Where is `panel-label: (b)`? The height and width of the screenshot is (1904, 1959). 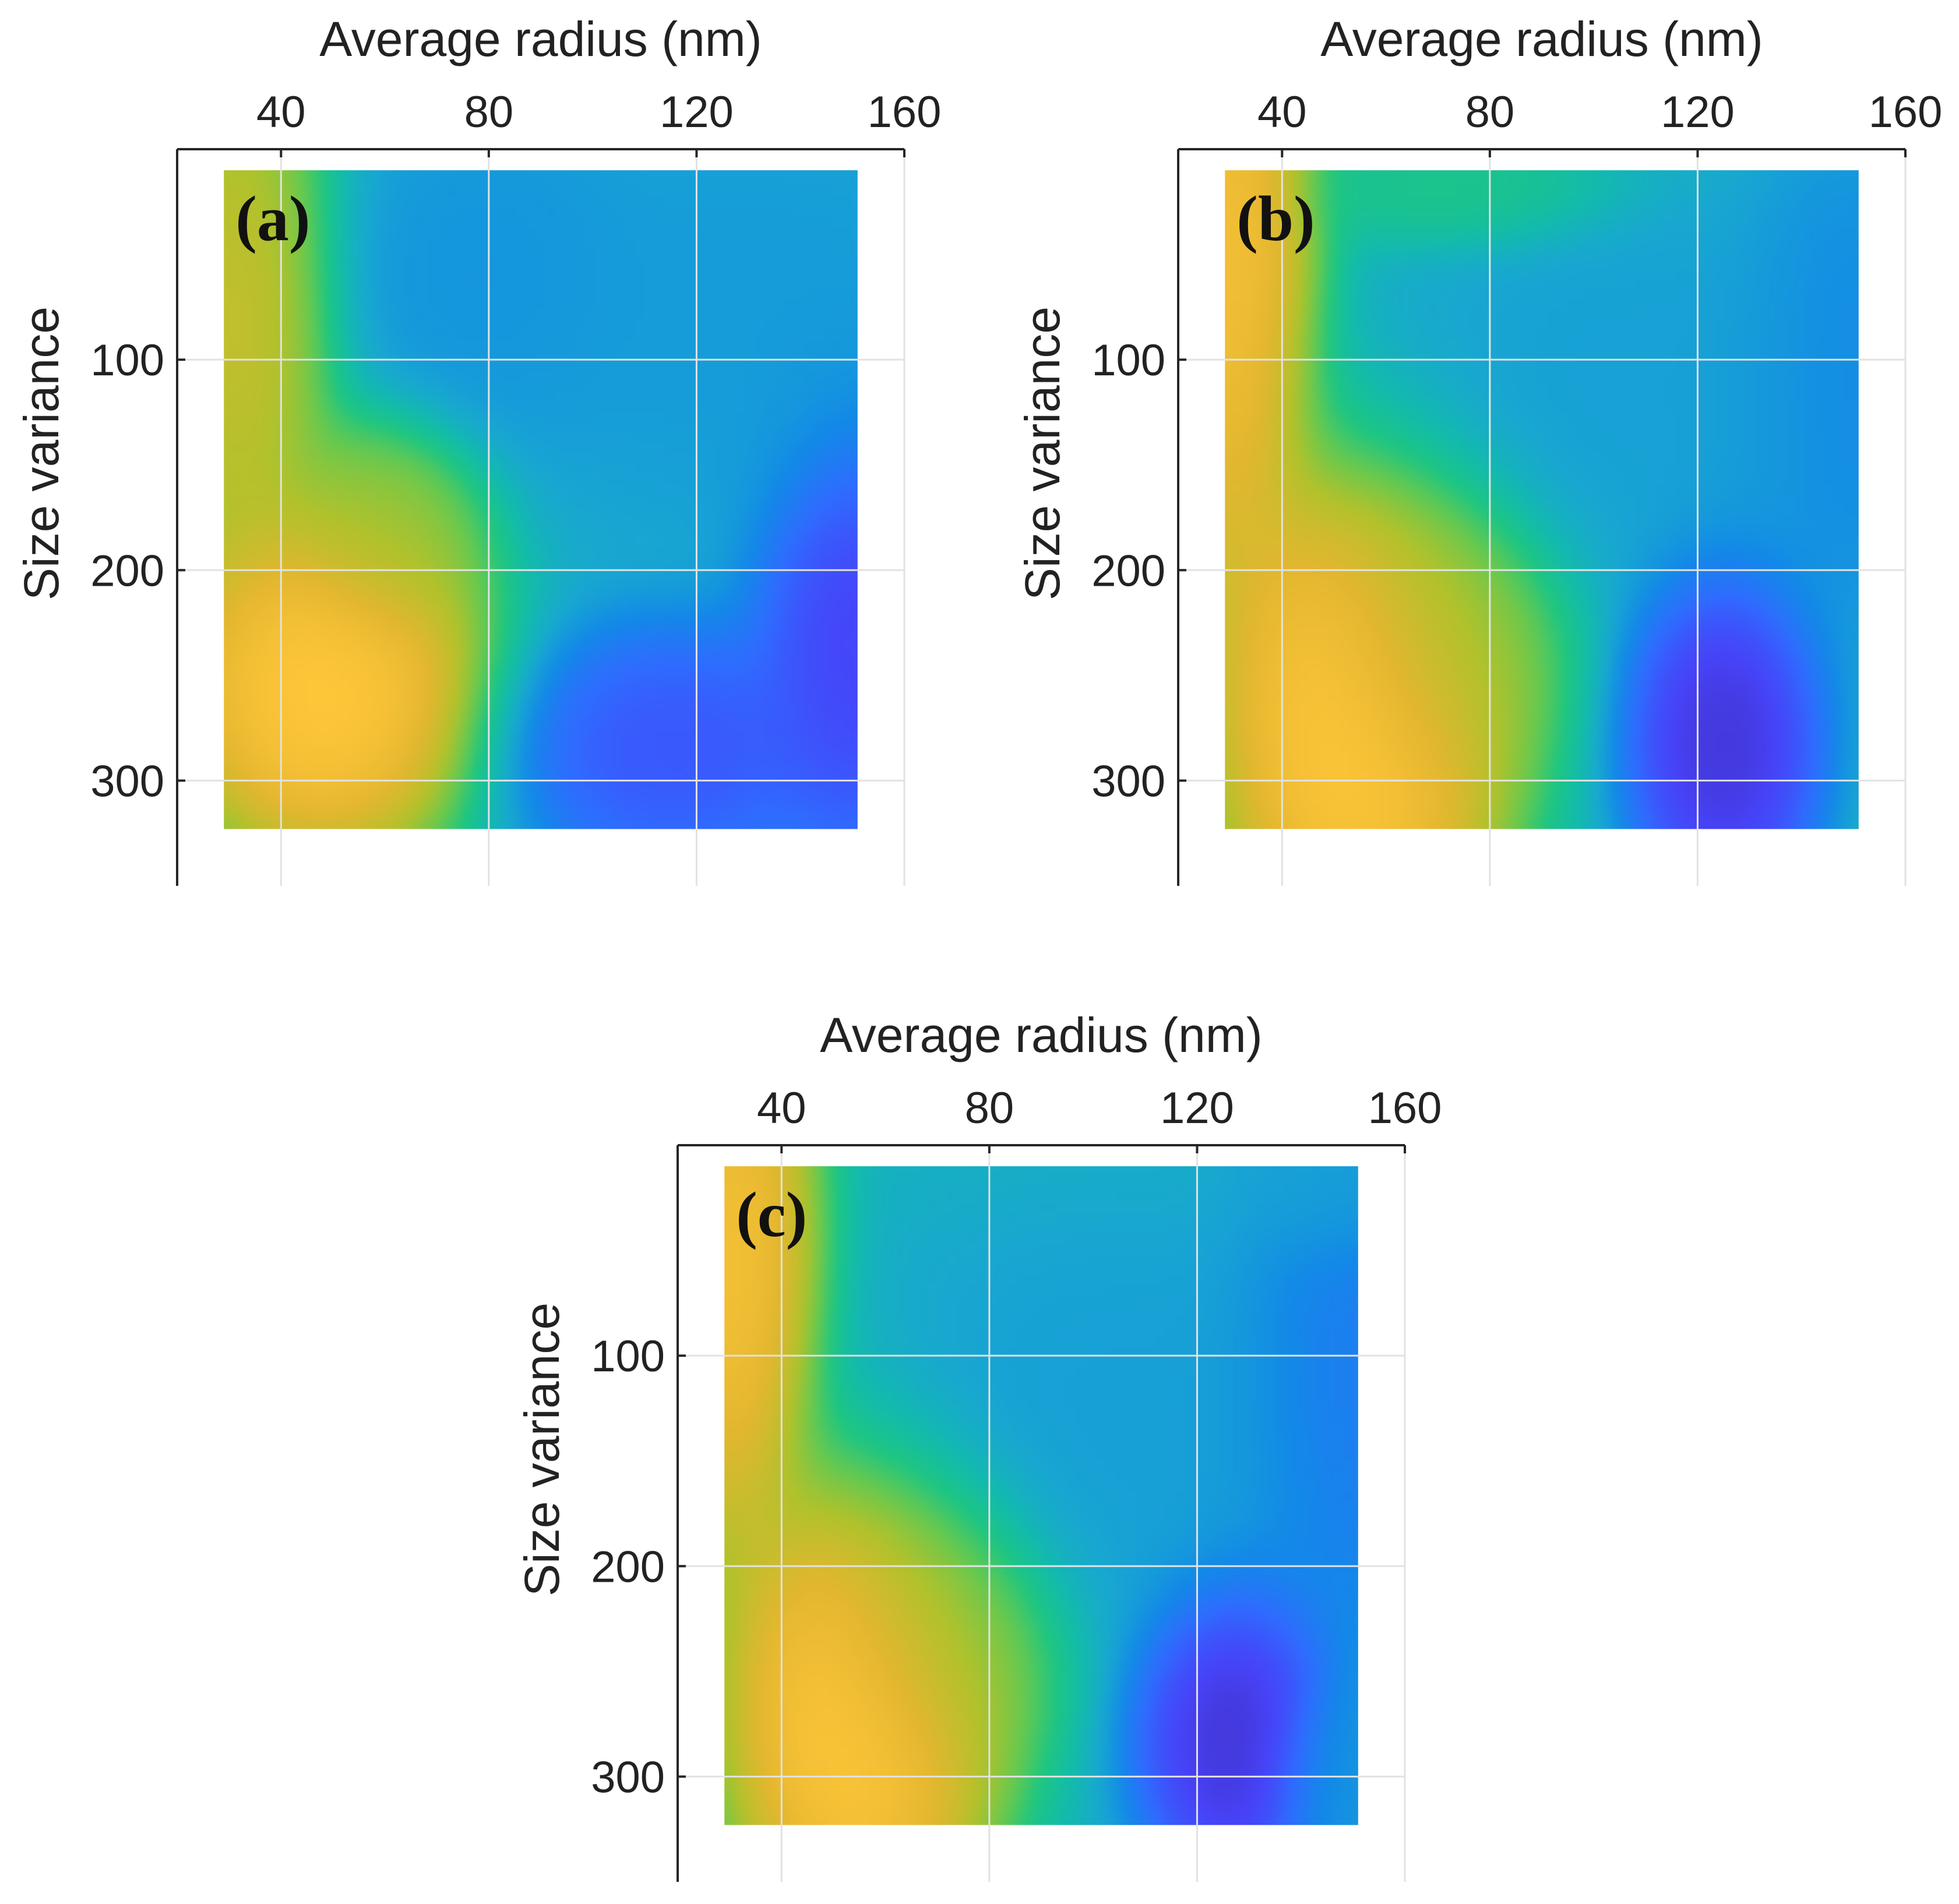 panel-label: (b) is located at coordinates (1275, 218).